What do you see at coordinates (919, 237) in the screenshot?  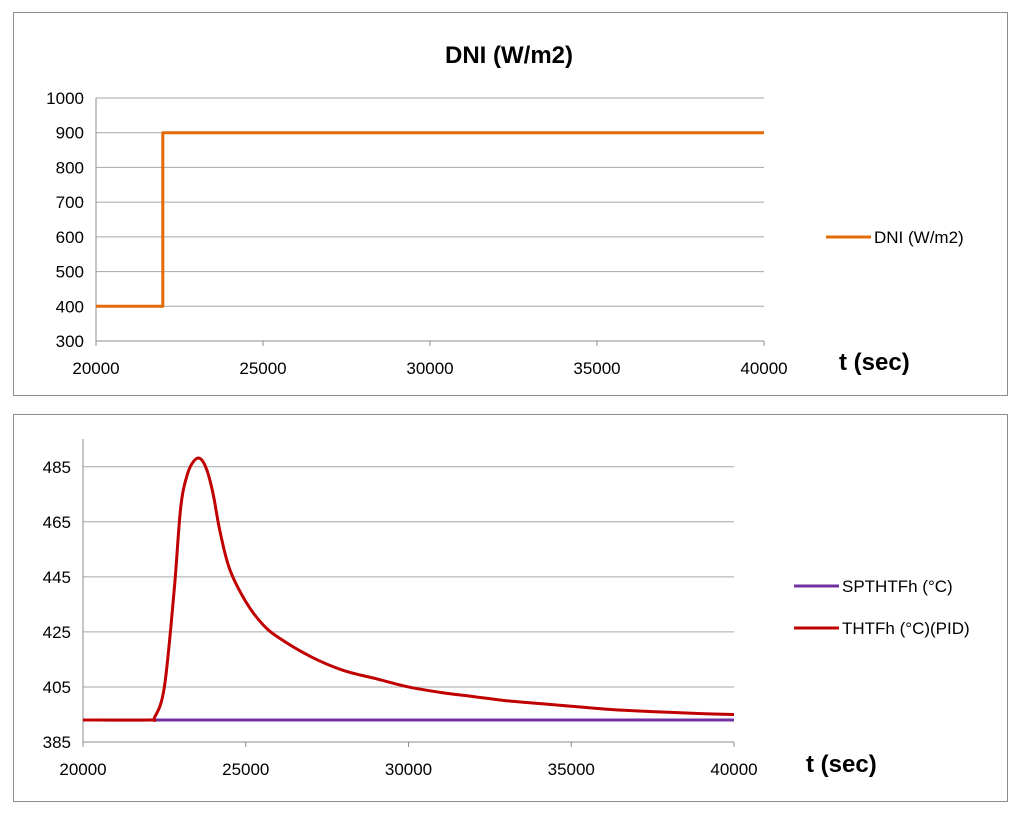 I see `legend-label-dni-w-m2: DNI (W/m2)` at bounding box center [919, 237].